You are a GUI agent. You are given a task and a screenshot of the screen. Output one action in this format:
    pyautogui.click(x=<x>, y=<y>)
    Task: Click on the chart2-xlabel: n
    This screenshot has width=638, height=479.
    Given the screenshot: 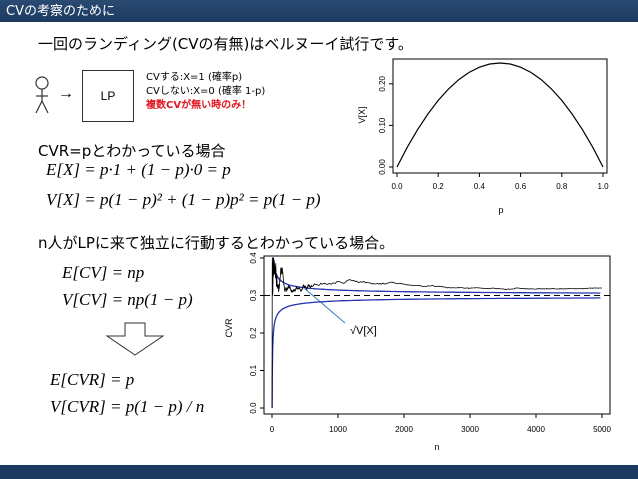 What is the action you would take?
    pyautogui.click(x=436, y=447)
    